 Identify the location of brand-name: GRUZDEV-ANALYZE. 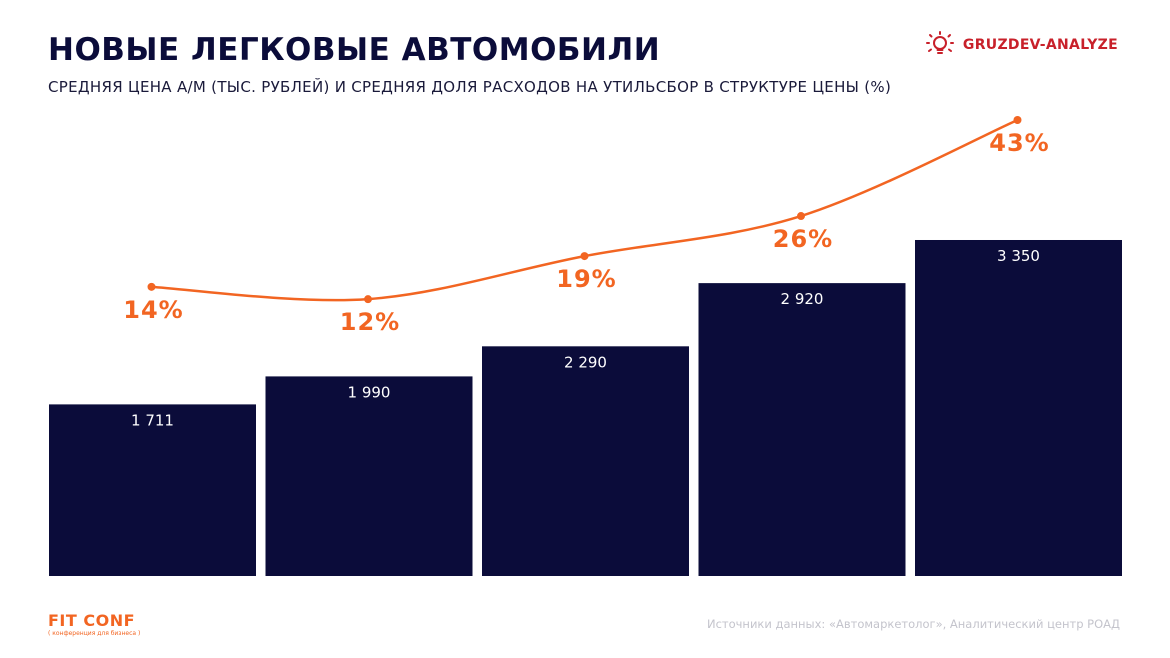
(1040, 45).